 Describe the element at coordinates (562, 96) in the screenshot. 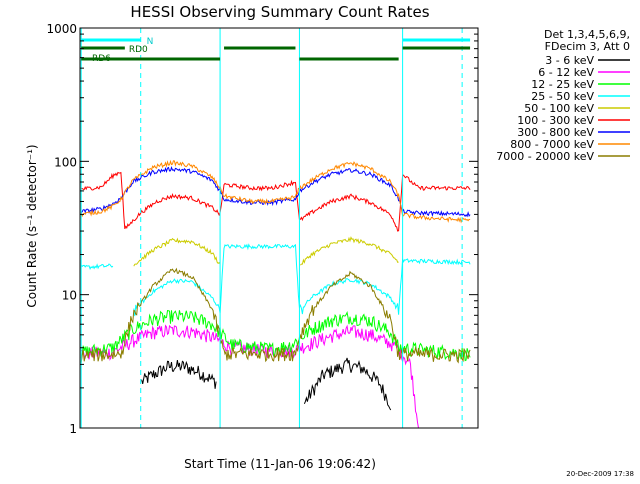

I see `legend-label-3: 25 - 50 keV` at that location.